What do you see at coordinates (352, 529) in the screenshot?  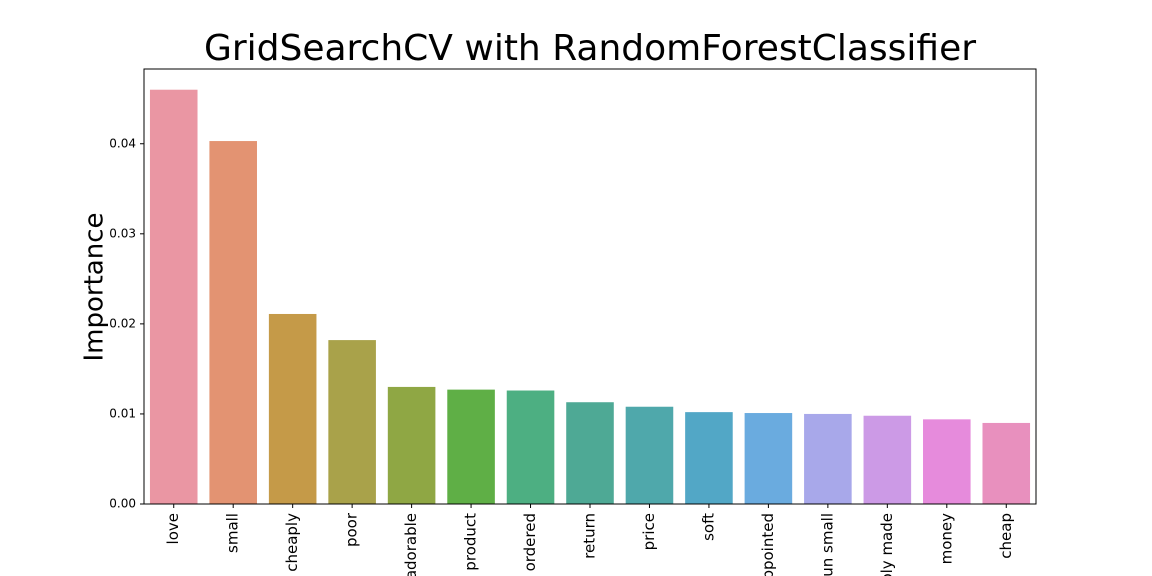 I see `x-tick-label: poor` at bounding box center [352, 529].